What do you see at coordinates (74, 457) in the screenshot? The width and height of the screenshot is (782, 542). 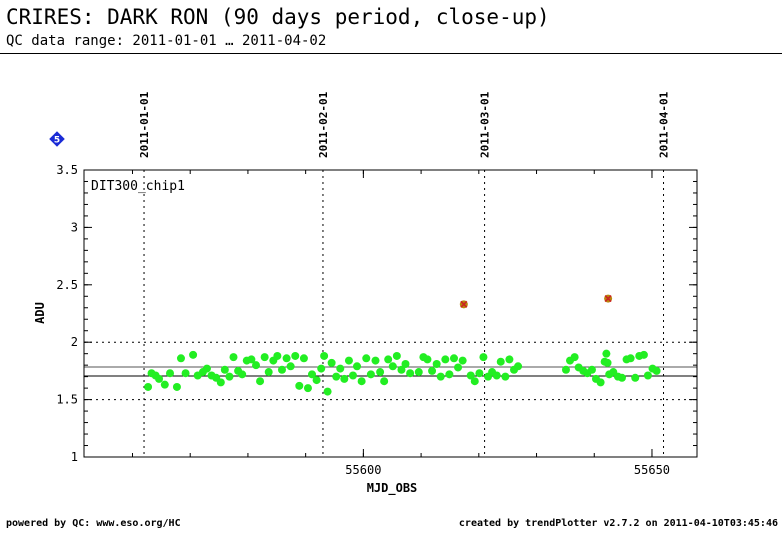 I see `y-tick-label: 1` at bounding box center [74, 457].